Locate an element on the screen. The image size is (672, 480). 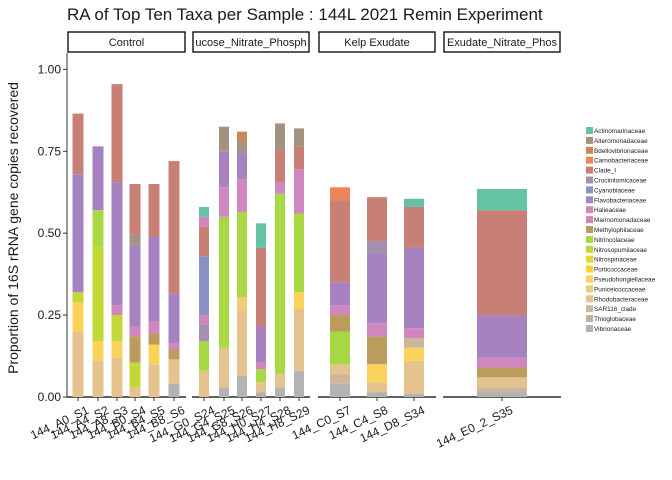
legend-label: Cyanobiaceae is located at coordinates (614, 190).